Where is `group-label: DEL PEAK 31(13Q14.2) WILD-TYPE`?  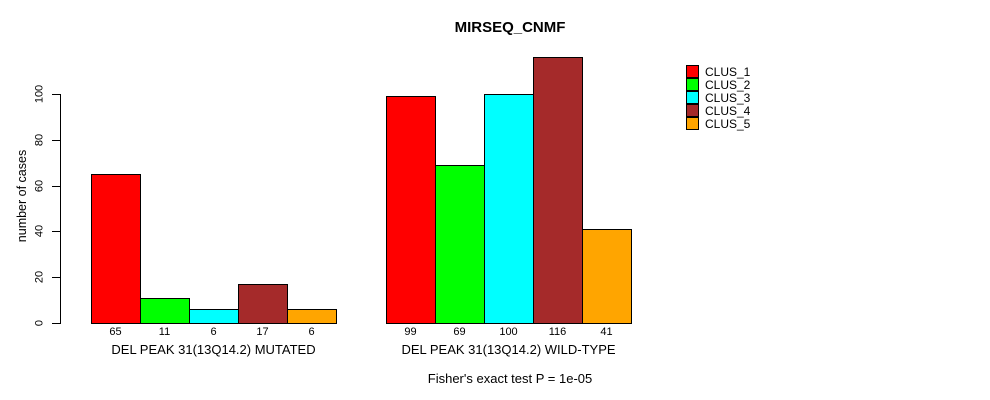 group-label: DEL PEAK 31(13Q14.2) WILD-TYPE is located at coordinates (508, 349).